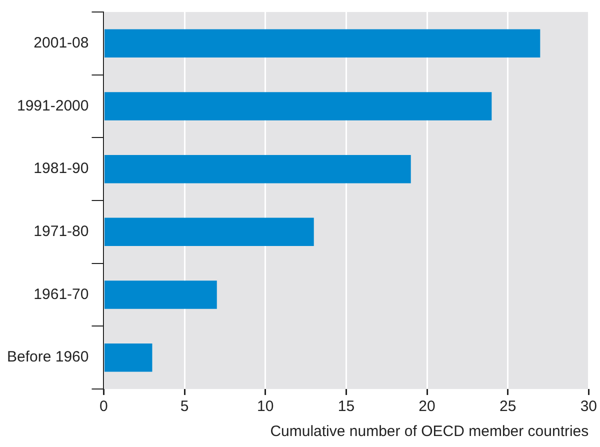 This screenshot has width=600, height=447. What do you see at coordinates (588, 407) in the screenshot?
I see `x-tick-label: 30` at bounding box center [588, 407].